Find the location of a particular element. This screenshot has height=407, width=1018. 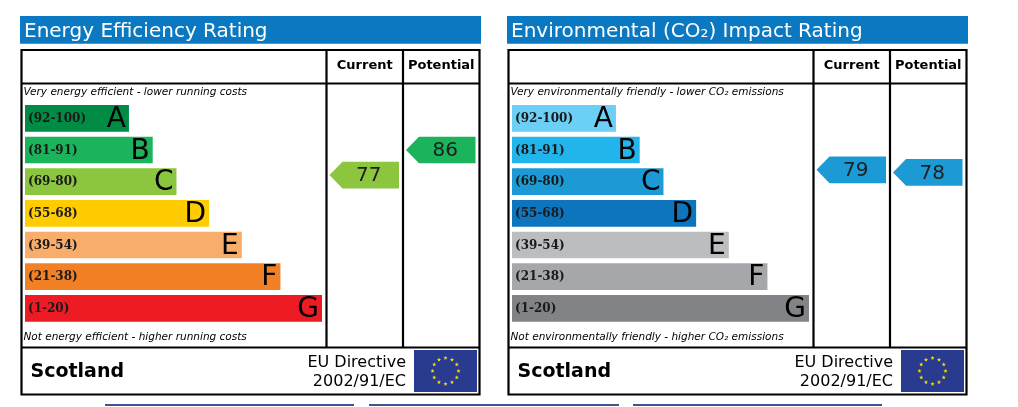

text: Very energy efficient - lower running costs is located at coordinates (135, 91).